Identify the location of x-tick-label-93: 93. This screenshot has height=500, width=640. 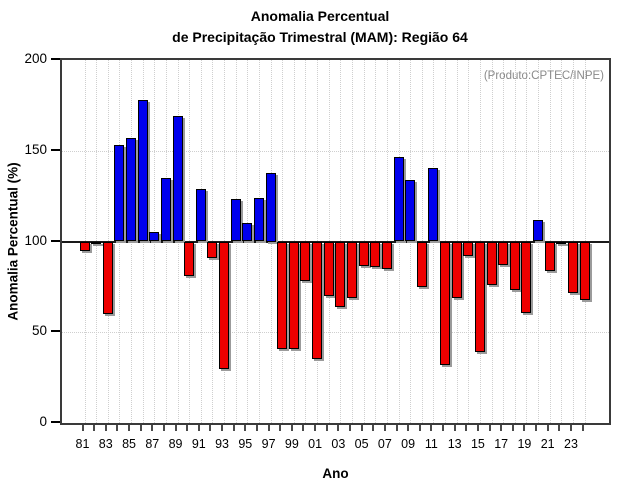
(222, 444).